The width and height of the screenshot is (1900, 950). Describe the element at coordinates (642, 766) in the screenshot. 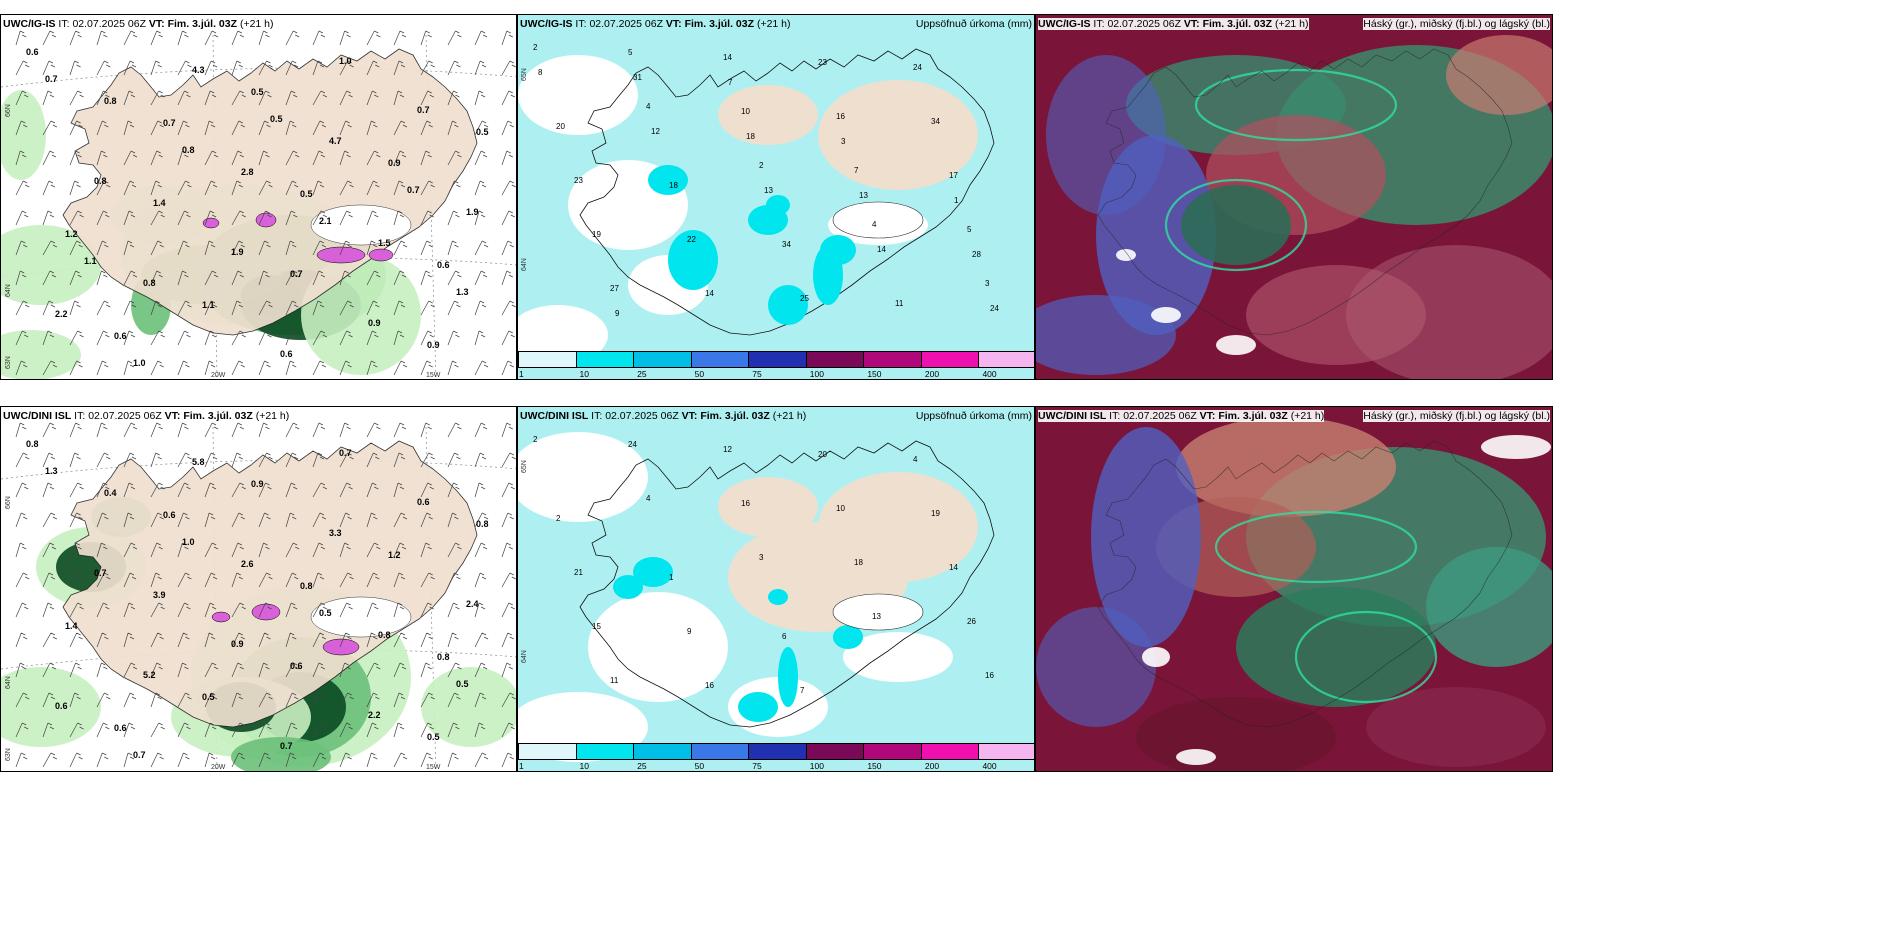

I see `colorbar-tick: 25` at that location.